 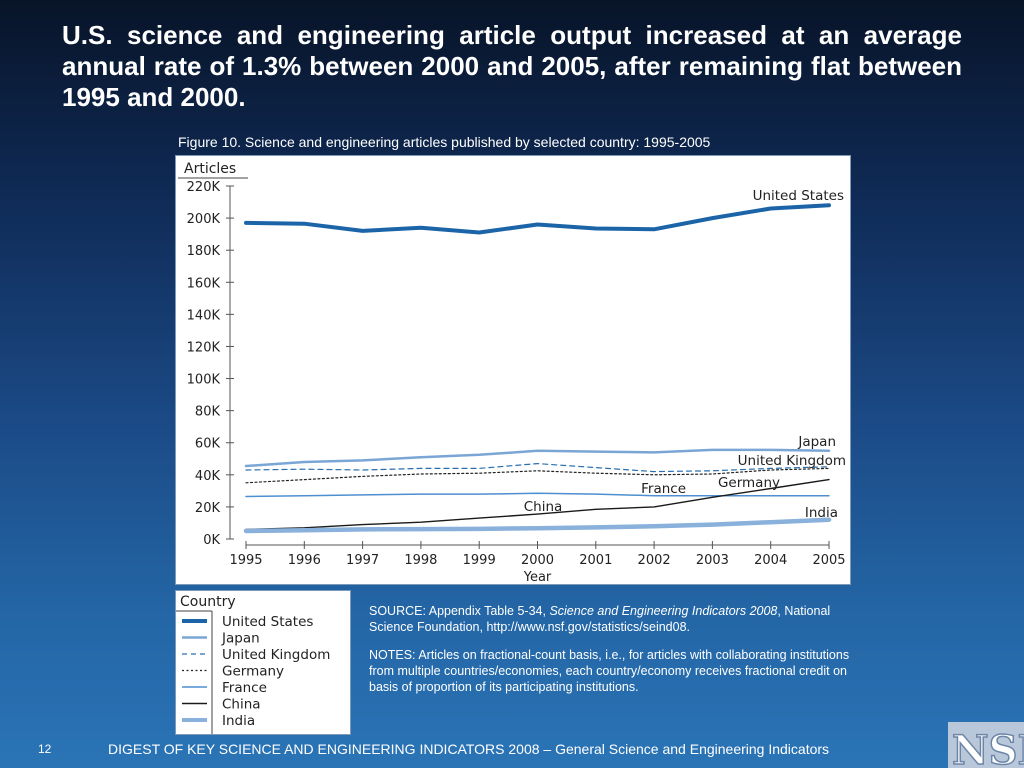 I want to click on source-italic: Science and Engineering Indicators 2008, so click(x=663, y=611).